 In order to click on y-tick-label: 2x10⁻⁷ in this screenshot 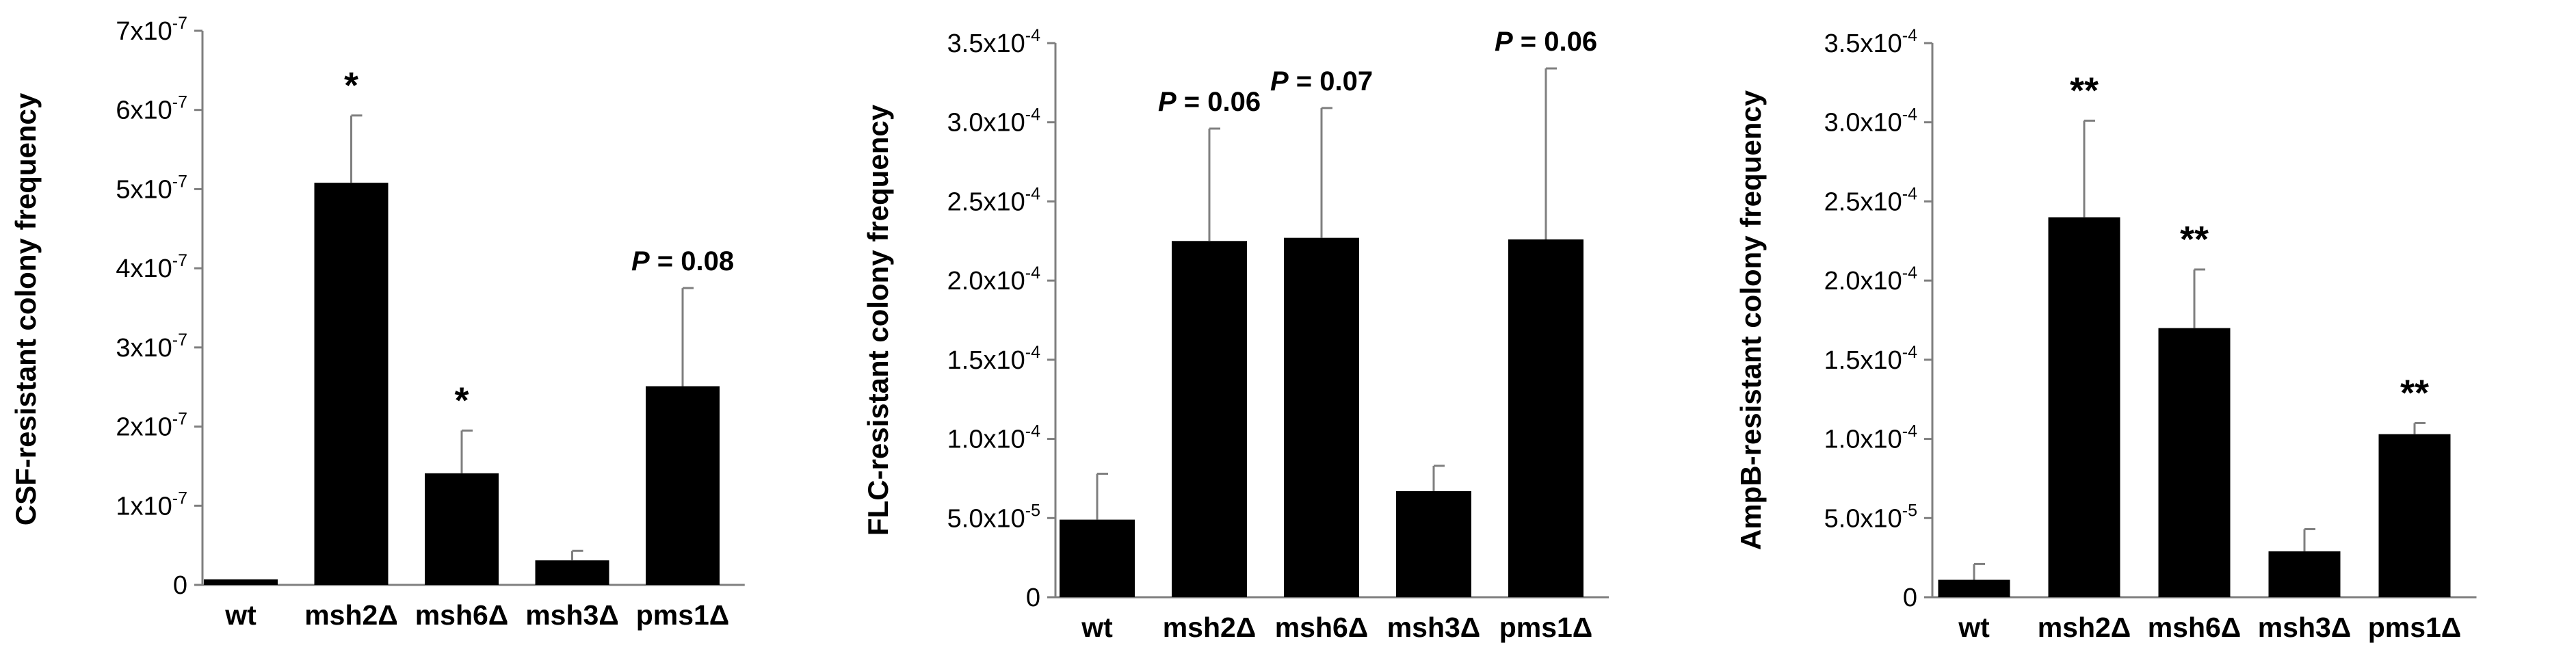, I will do `click(151, 426)`.